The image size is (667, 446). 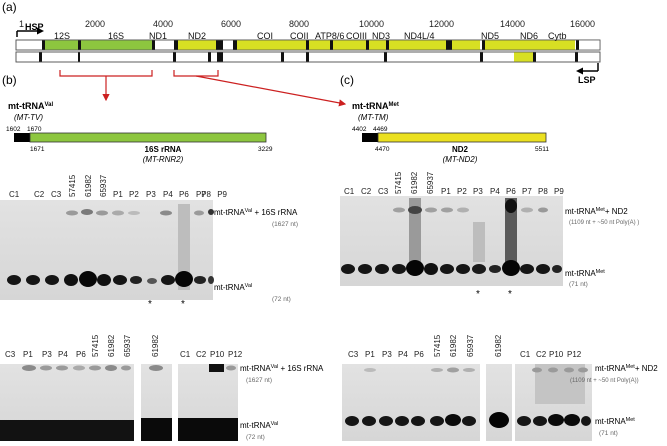 What do you see at coordinates (229, 212) in the screenshot?
I see `b1-upper-label: mt-tRNA` at bounding box center [229, 212].